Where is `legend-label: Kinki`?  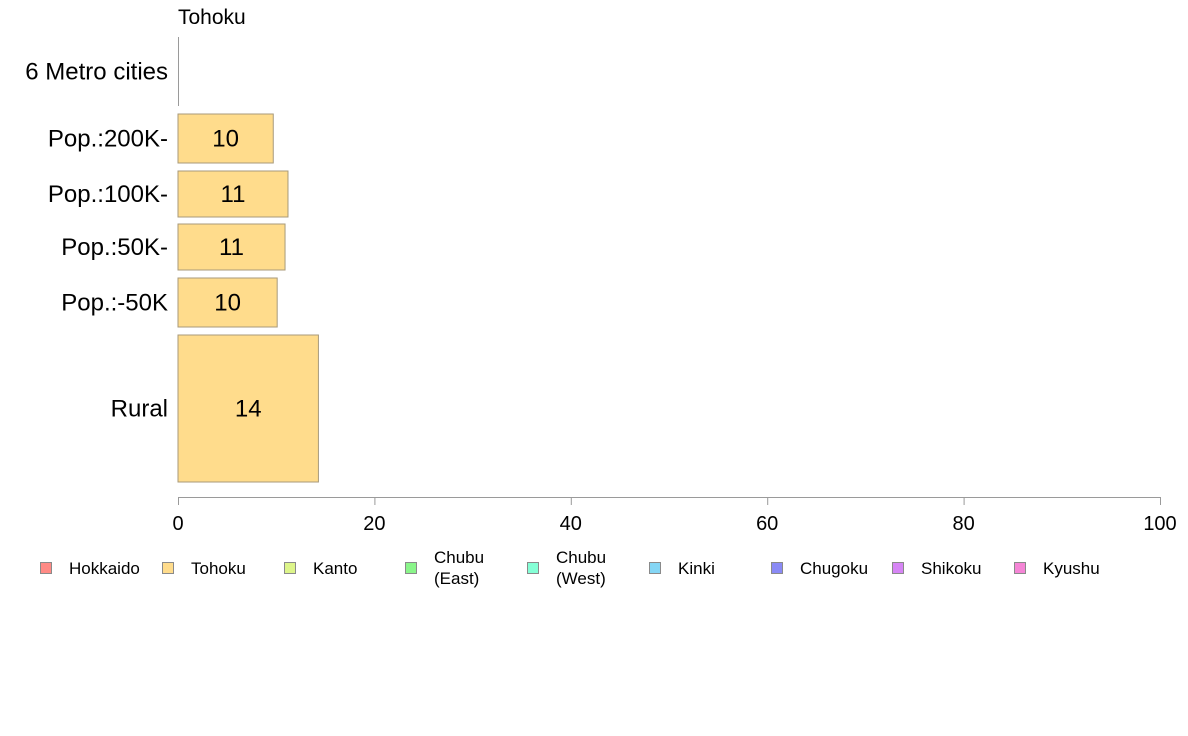
legend-label: Kinki is located at coordinates (696, 568).